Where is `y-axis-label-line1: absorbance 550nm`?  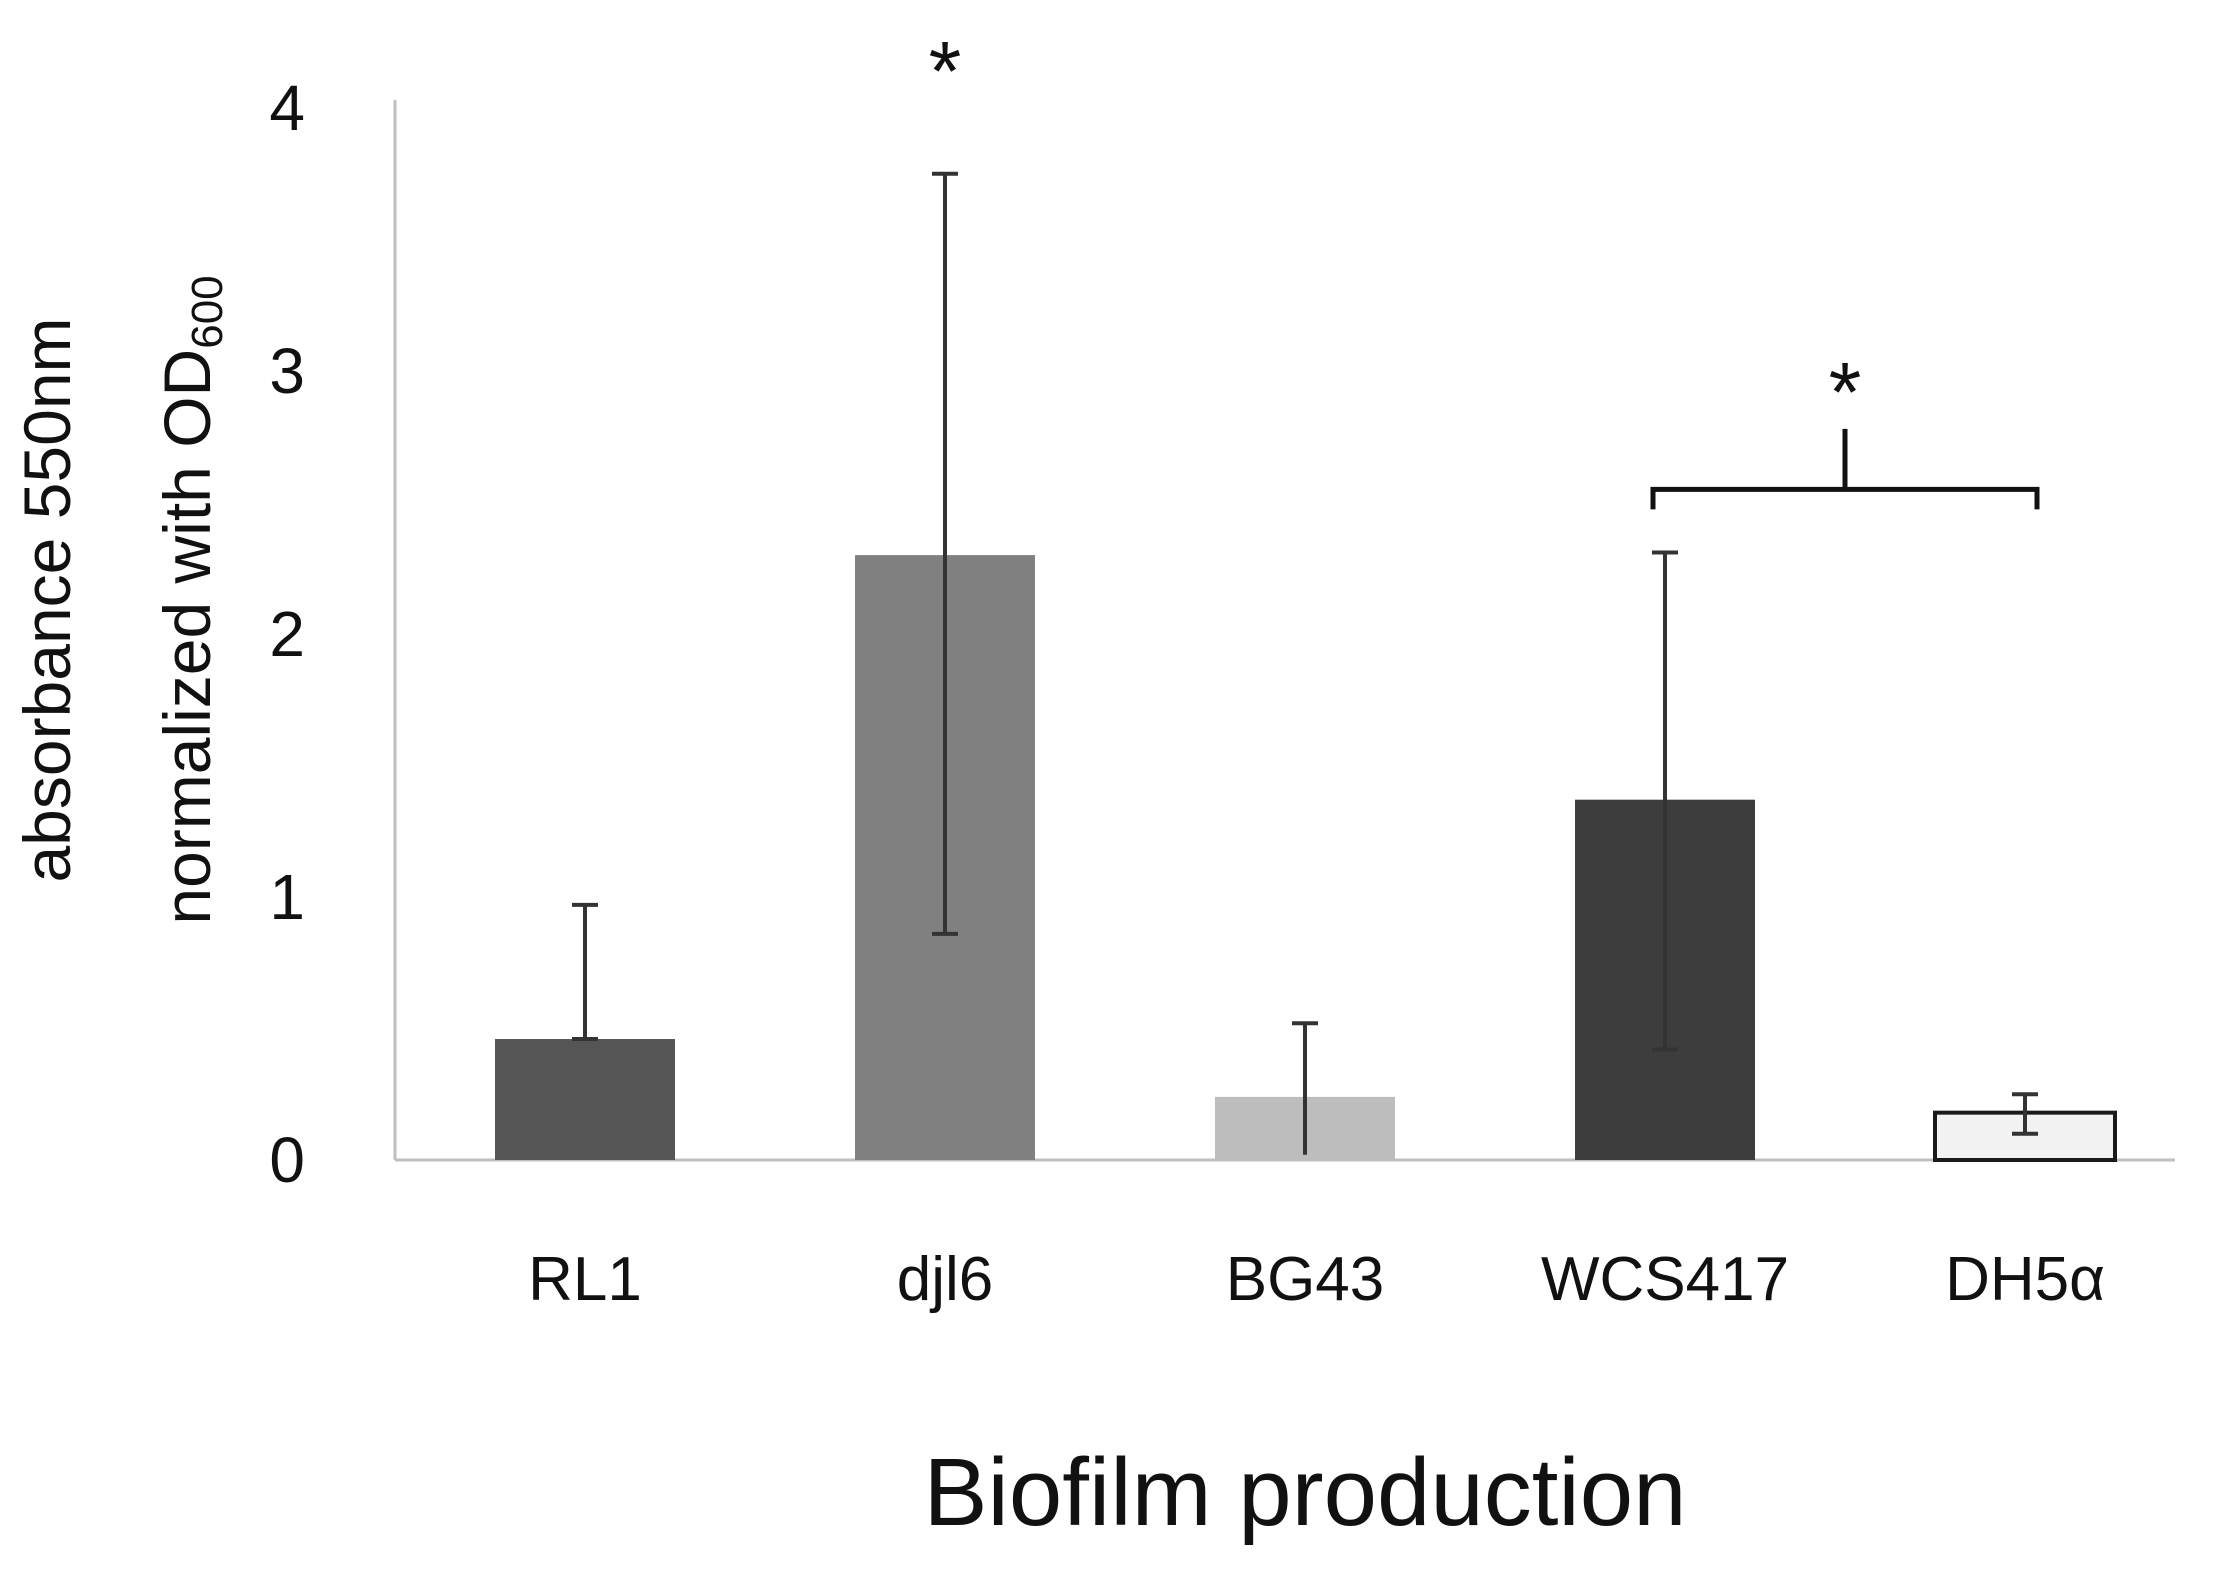
y-axis-label-line1: absorbance 550nm is located at coordinates (47, 599).